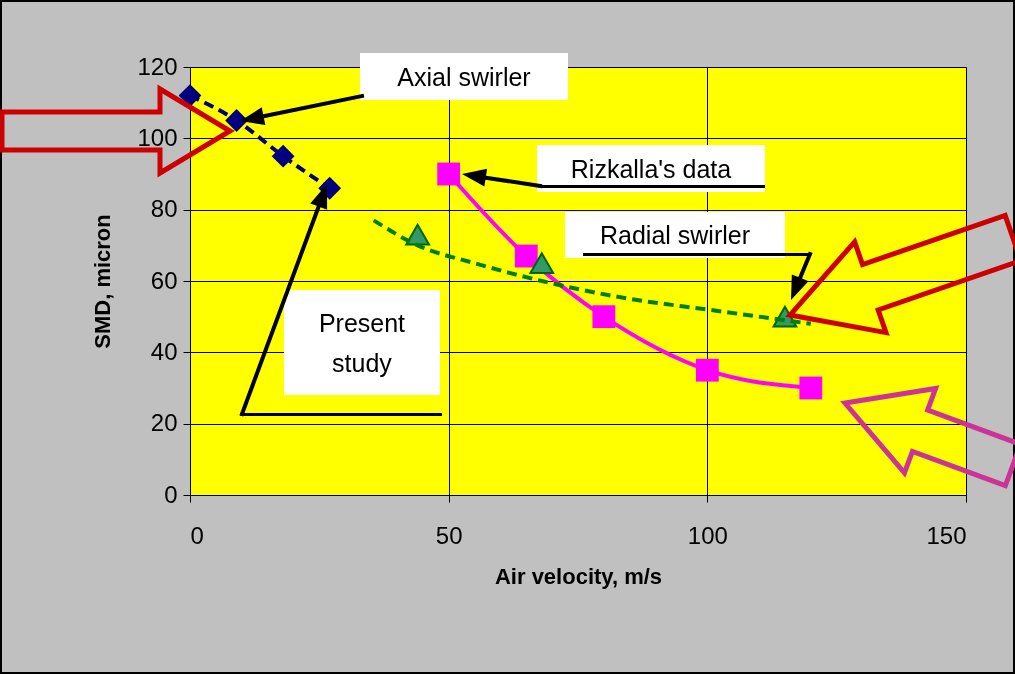 This screenshot has height=674, width=1015. Describe the element at coordinates (171, 494) in the screenshot. I see `y-tick-label: 0` at that location.